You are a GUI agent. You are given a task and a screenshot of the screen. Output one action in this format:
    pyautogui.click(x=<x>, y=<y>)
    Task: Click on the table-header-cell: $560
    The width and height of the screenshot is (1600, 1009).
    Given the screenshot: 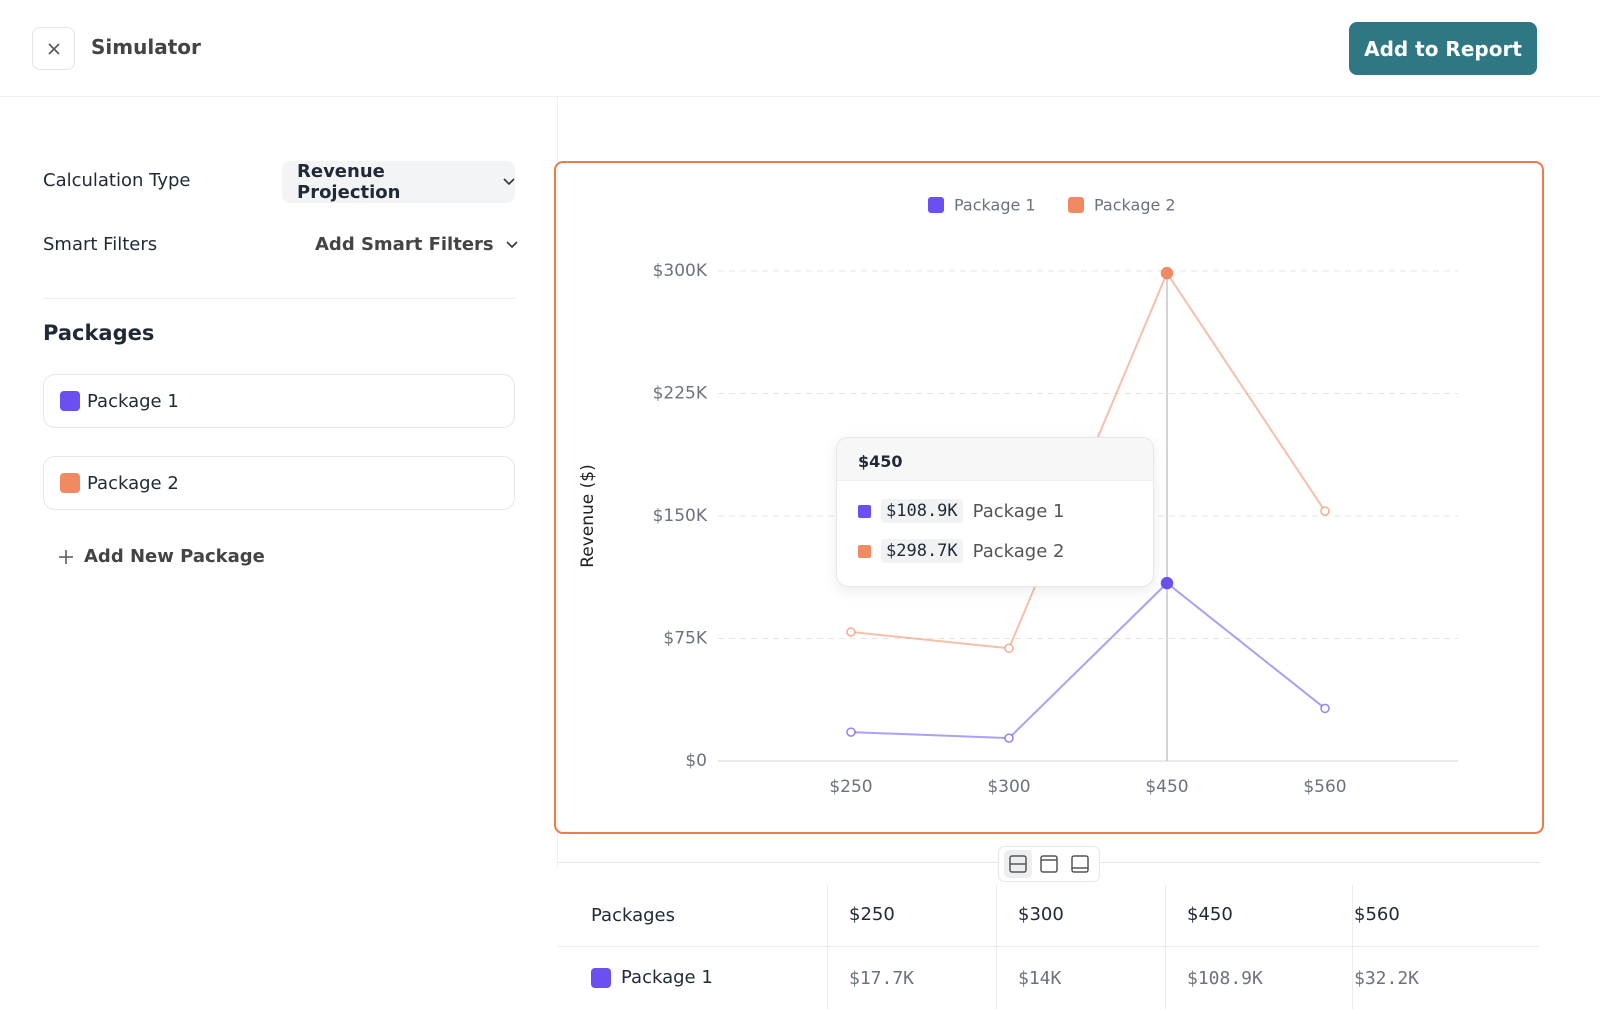 What is the action you would take?
    pyautogui.click(x=1377, y=914)
    